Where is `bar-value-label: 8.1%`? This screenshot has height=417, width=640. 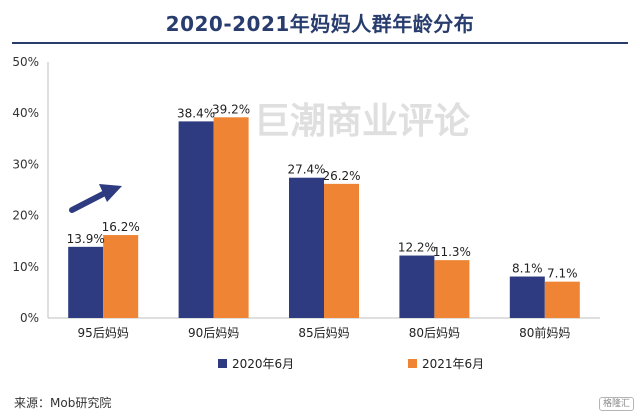 bar-value-label: 8.1% is located at coordinates (527, 269).